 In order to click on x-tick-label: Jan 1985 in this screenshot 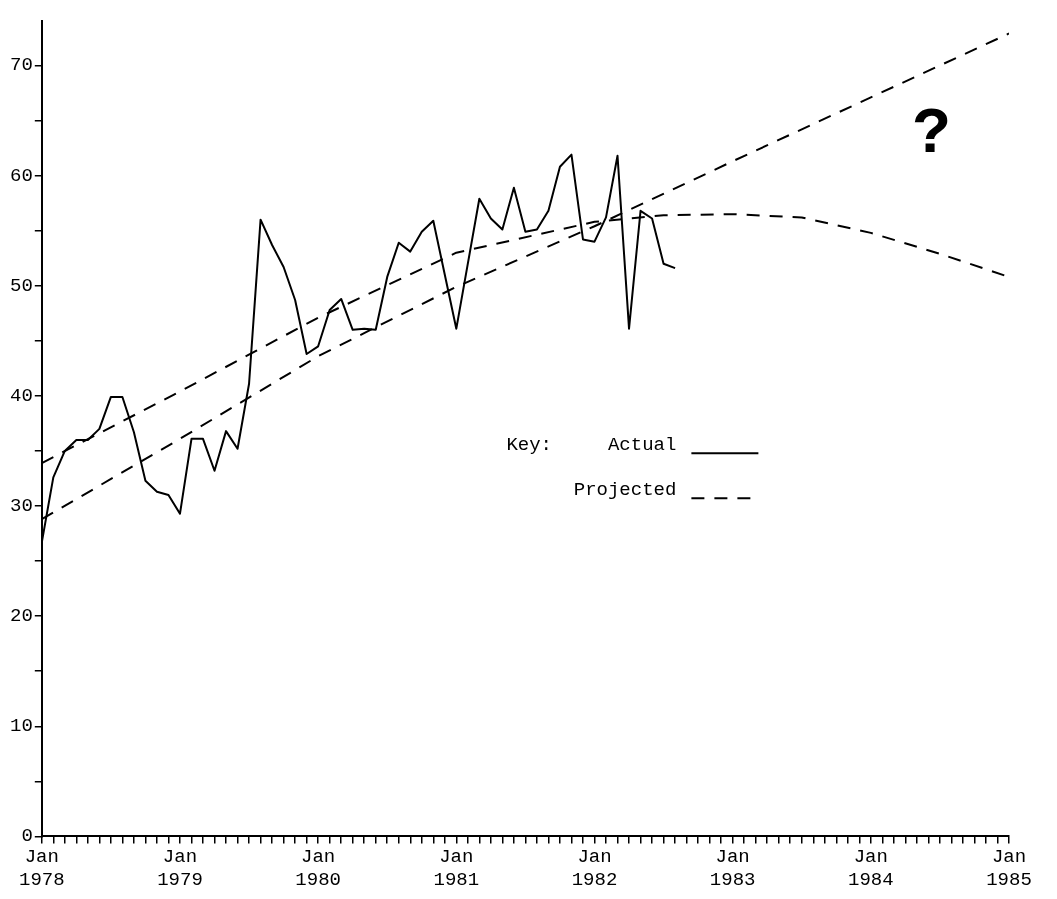, I will do `click(1009, 868)`.